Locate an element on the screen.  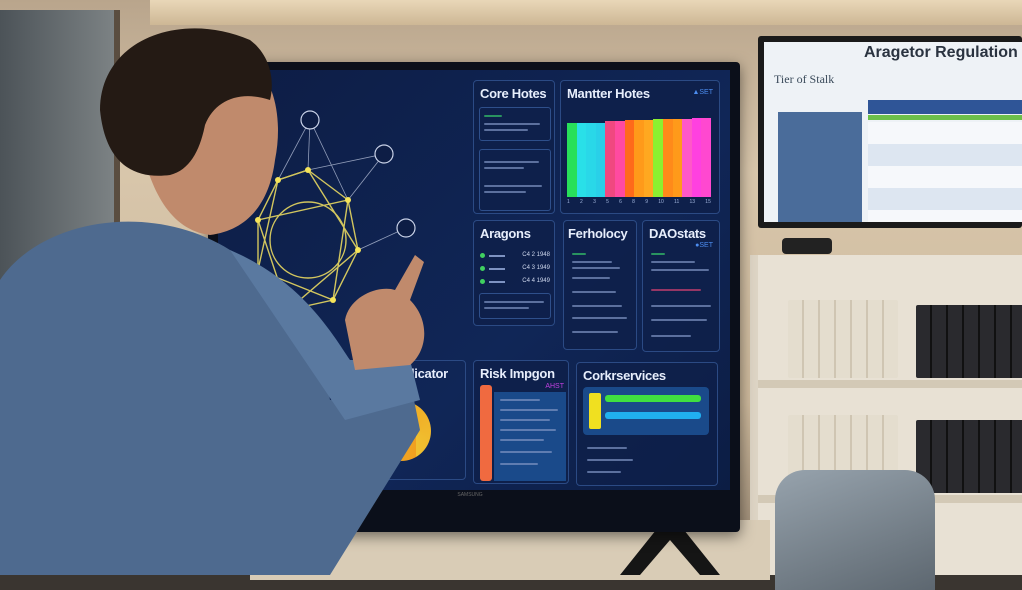
tick-label: 1 is located at coordinates (568, 202).